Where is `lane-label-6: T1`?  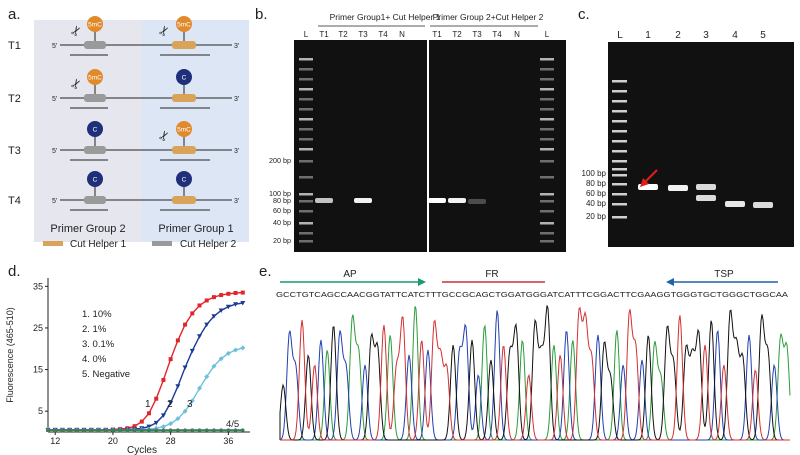 lane-label-6: T1 is located at coordinates (437, 34).